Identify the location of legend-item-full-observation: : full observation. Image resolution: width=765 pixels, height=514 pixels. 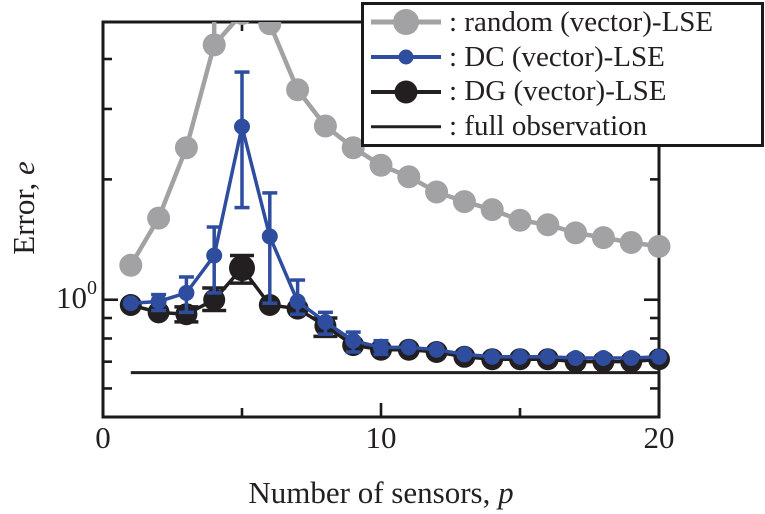
(565, 127).